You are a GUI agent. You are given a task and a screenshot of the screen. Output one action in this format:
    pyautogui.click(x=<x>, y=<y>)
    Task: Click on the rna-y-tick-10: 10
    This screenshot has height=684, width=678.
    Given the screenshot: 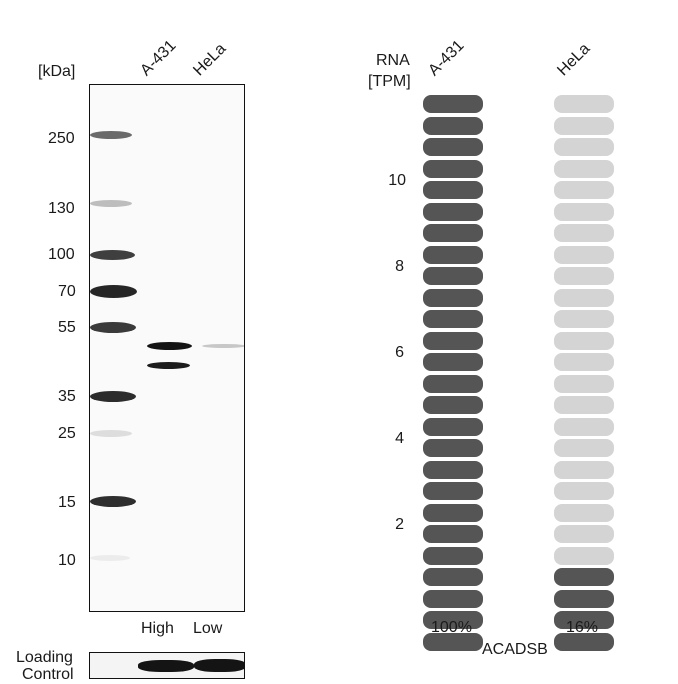 What is the action you would take?
    pyautogui.click(x=397, y=180)
    